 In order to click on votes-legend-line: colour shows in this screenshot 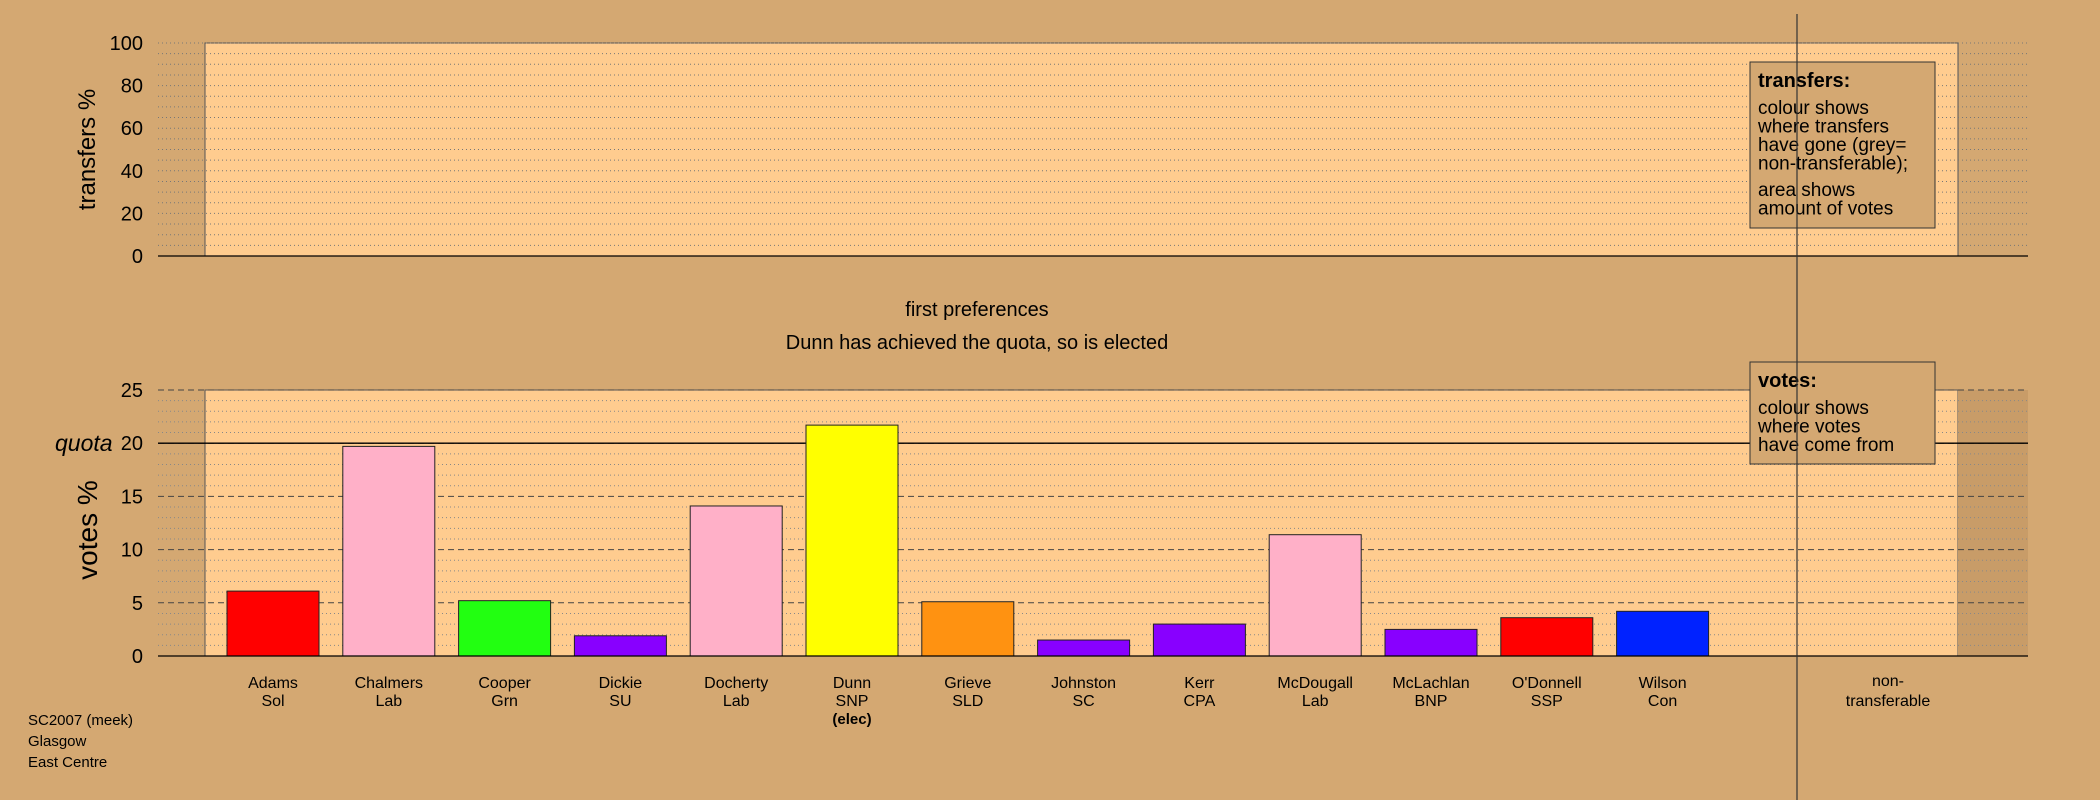, I will do `click(1813, 408)`.